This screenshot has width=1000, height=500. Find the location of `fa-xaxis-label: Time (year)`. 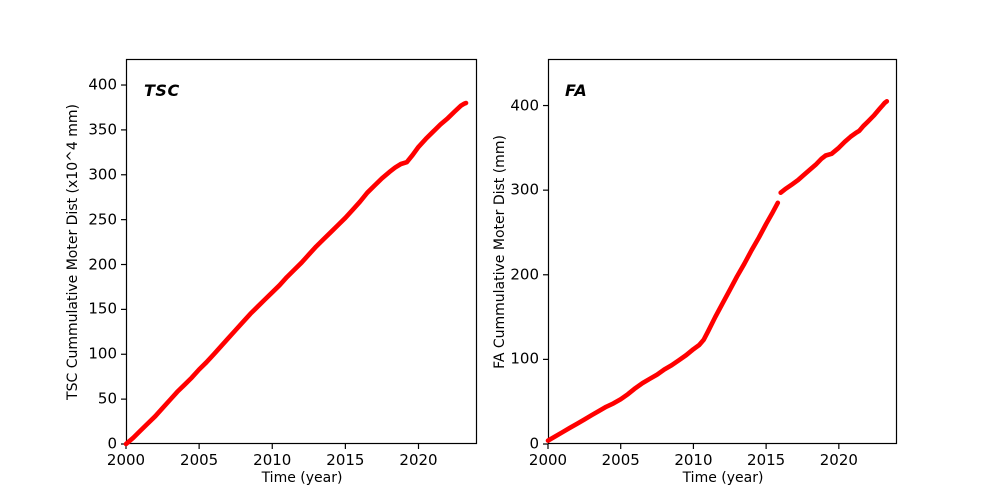

fa-xaxis-label: Time (year) is located at coordinates (723, 478).